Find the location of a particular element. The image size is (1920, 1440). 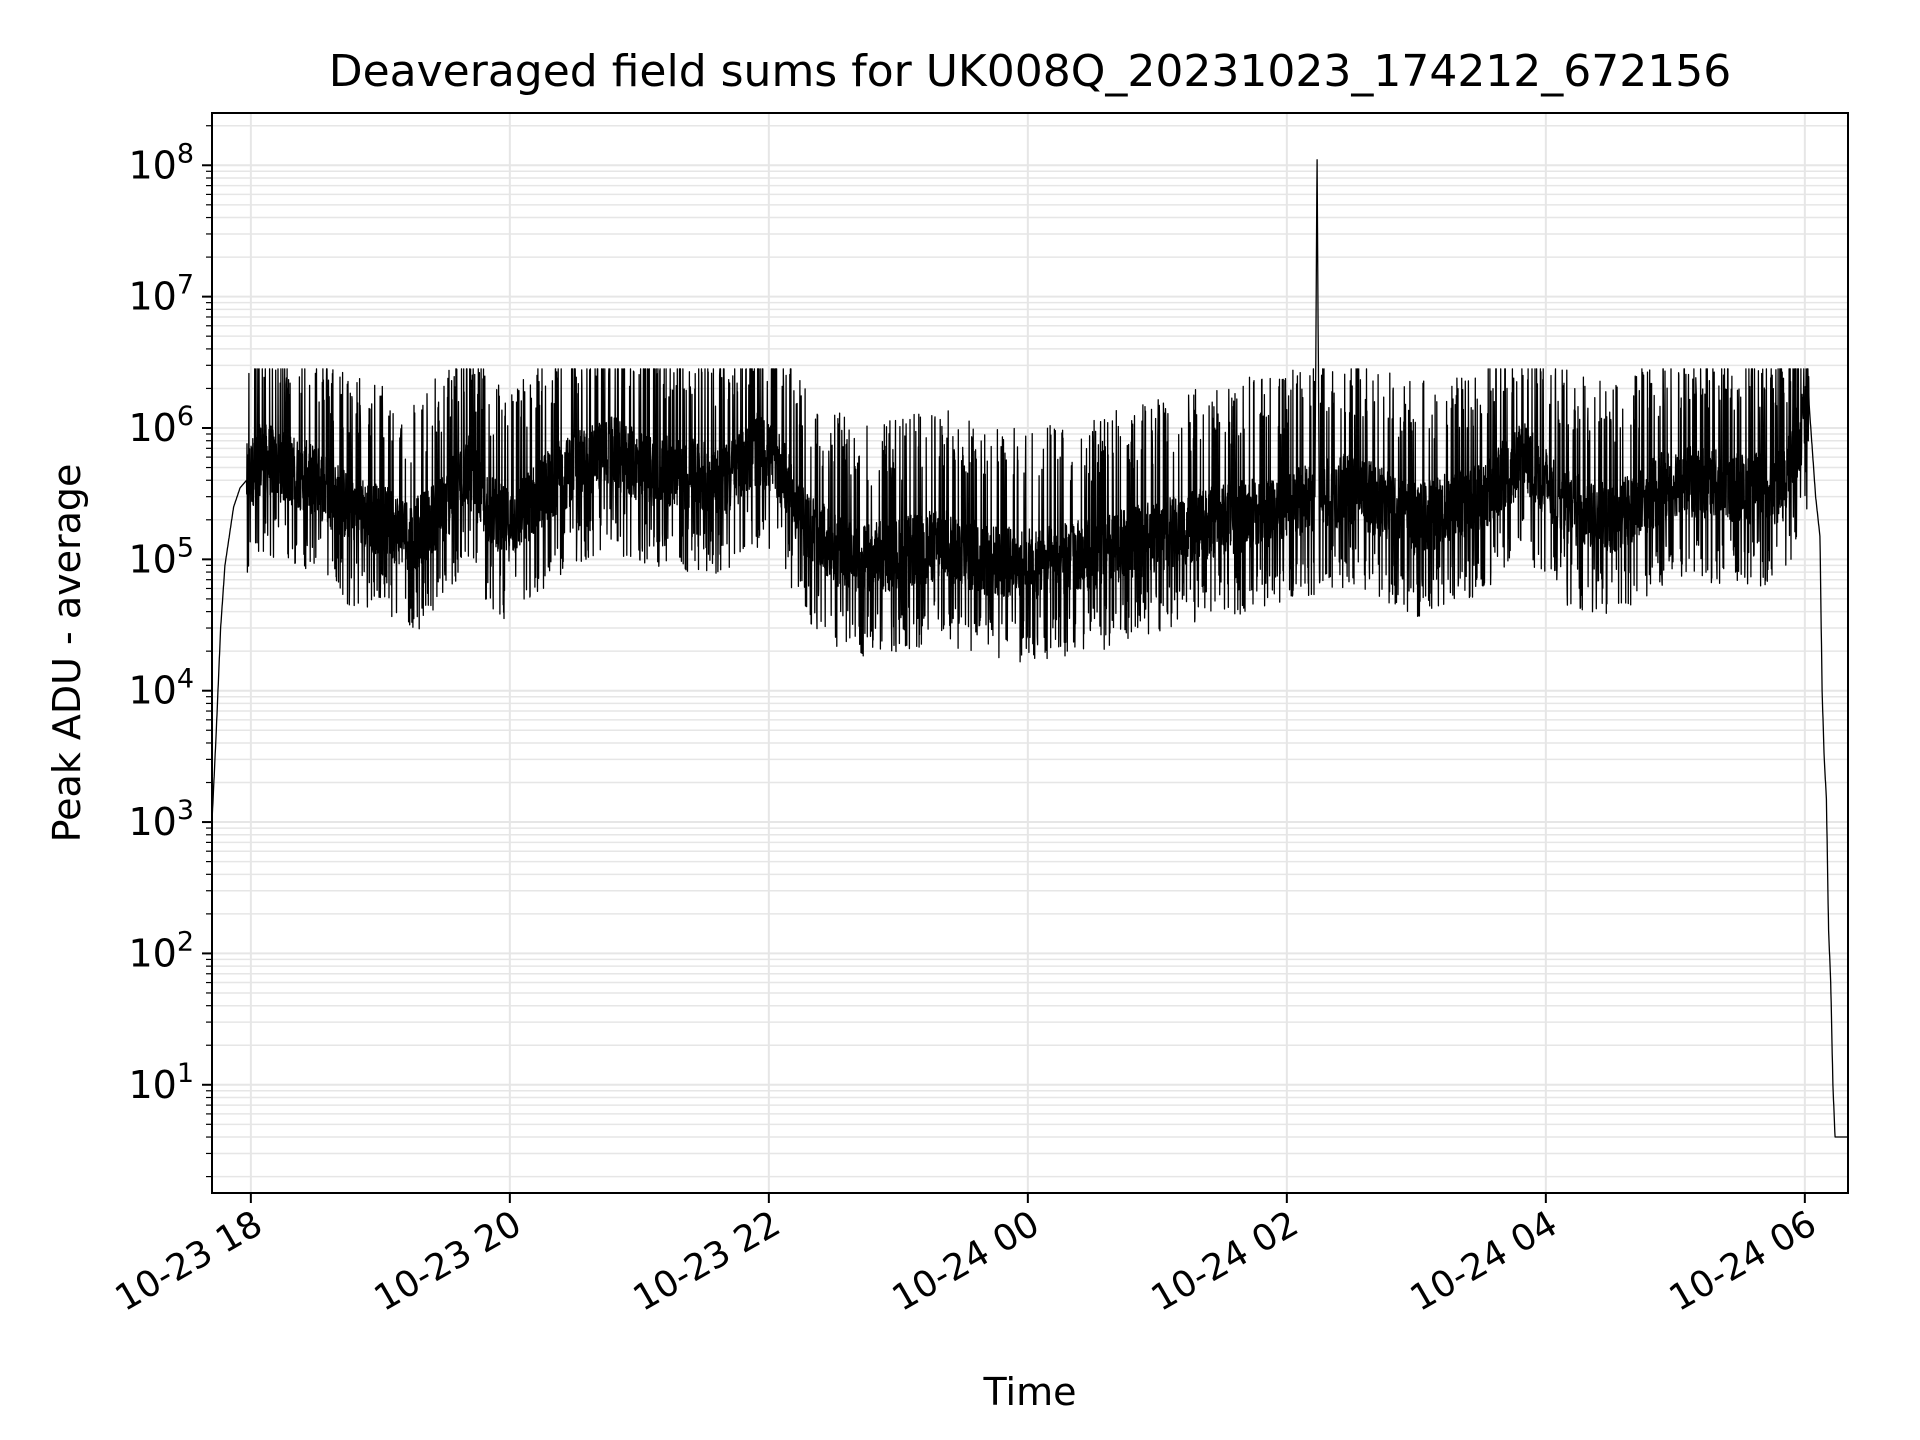

y-axis-label: Peak ADU - average is located at coordinates (67, 653).